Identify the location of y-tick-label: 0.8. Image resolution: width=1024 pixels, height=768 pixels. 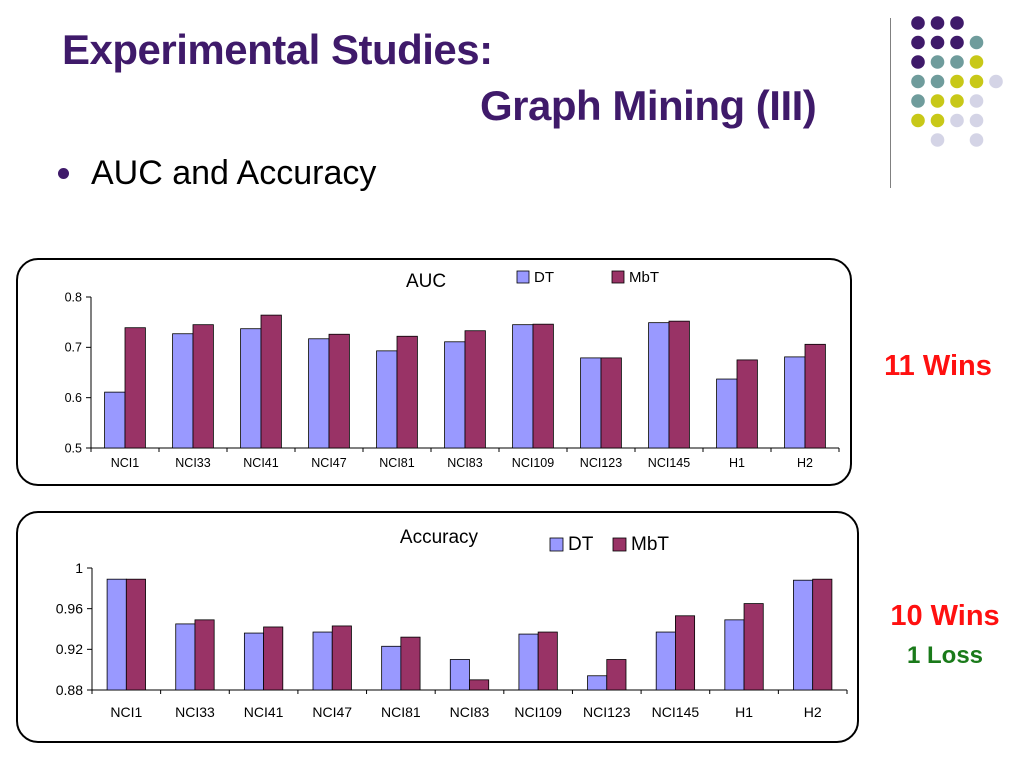
(73, 297).